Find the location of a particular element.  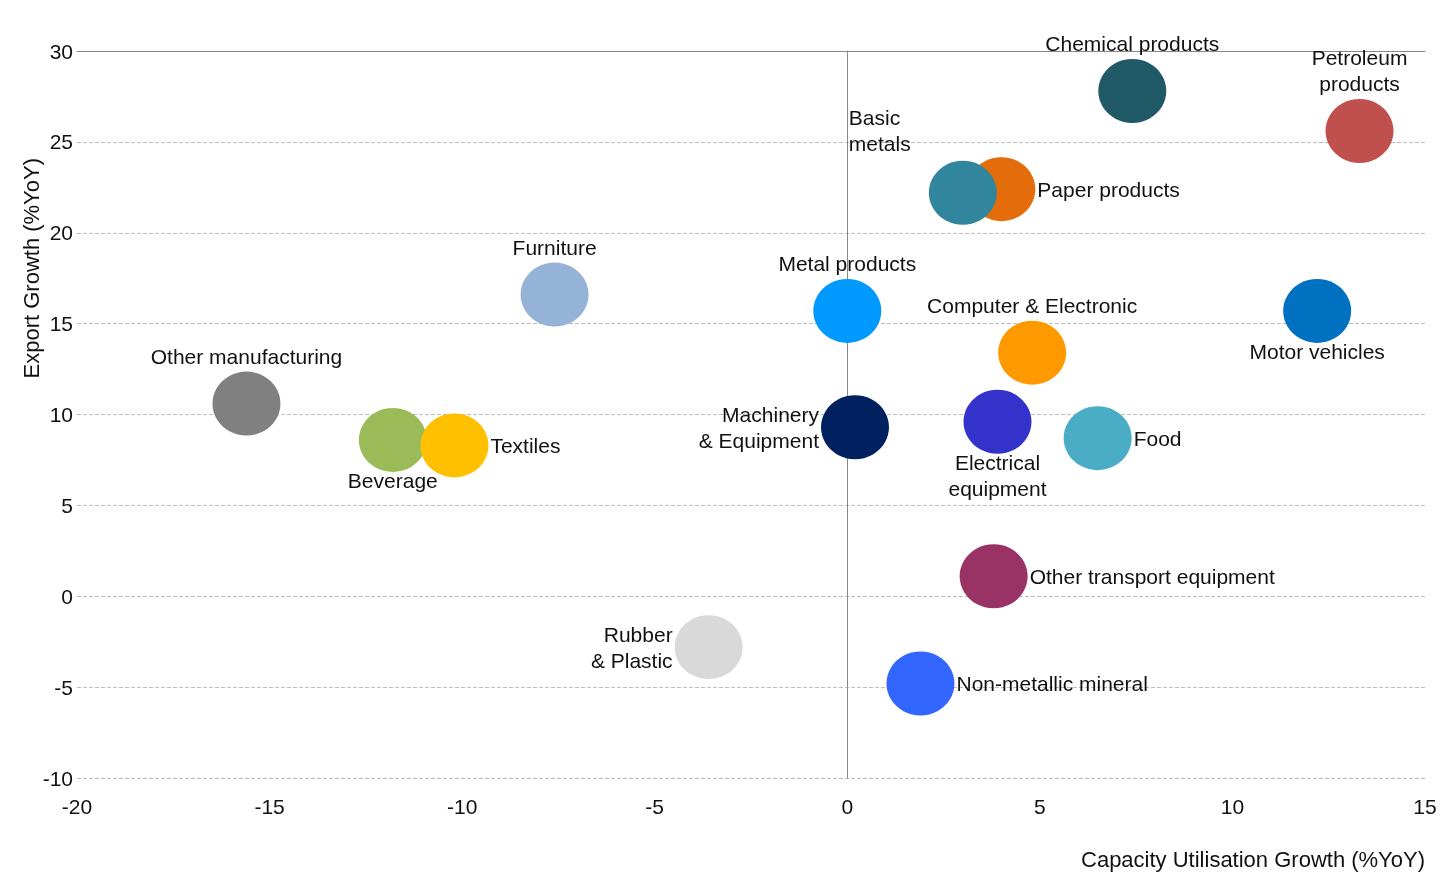

x-tick-label: 15 is located at coordinates (1425, 806).